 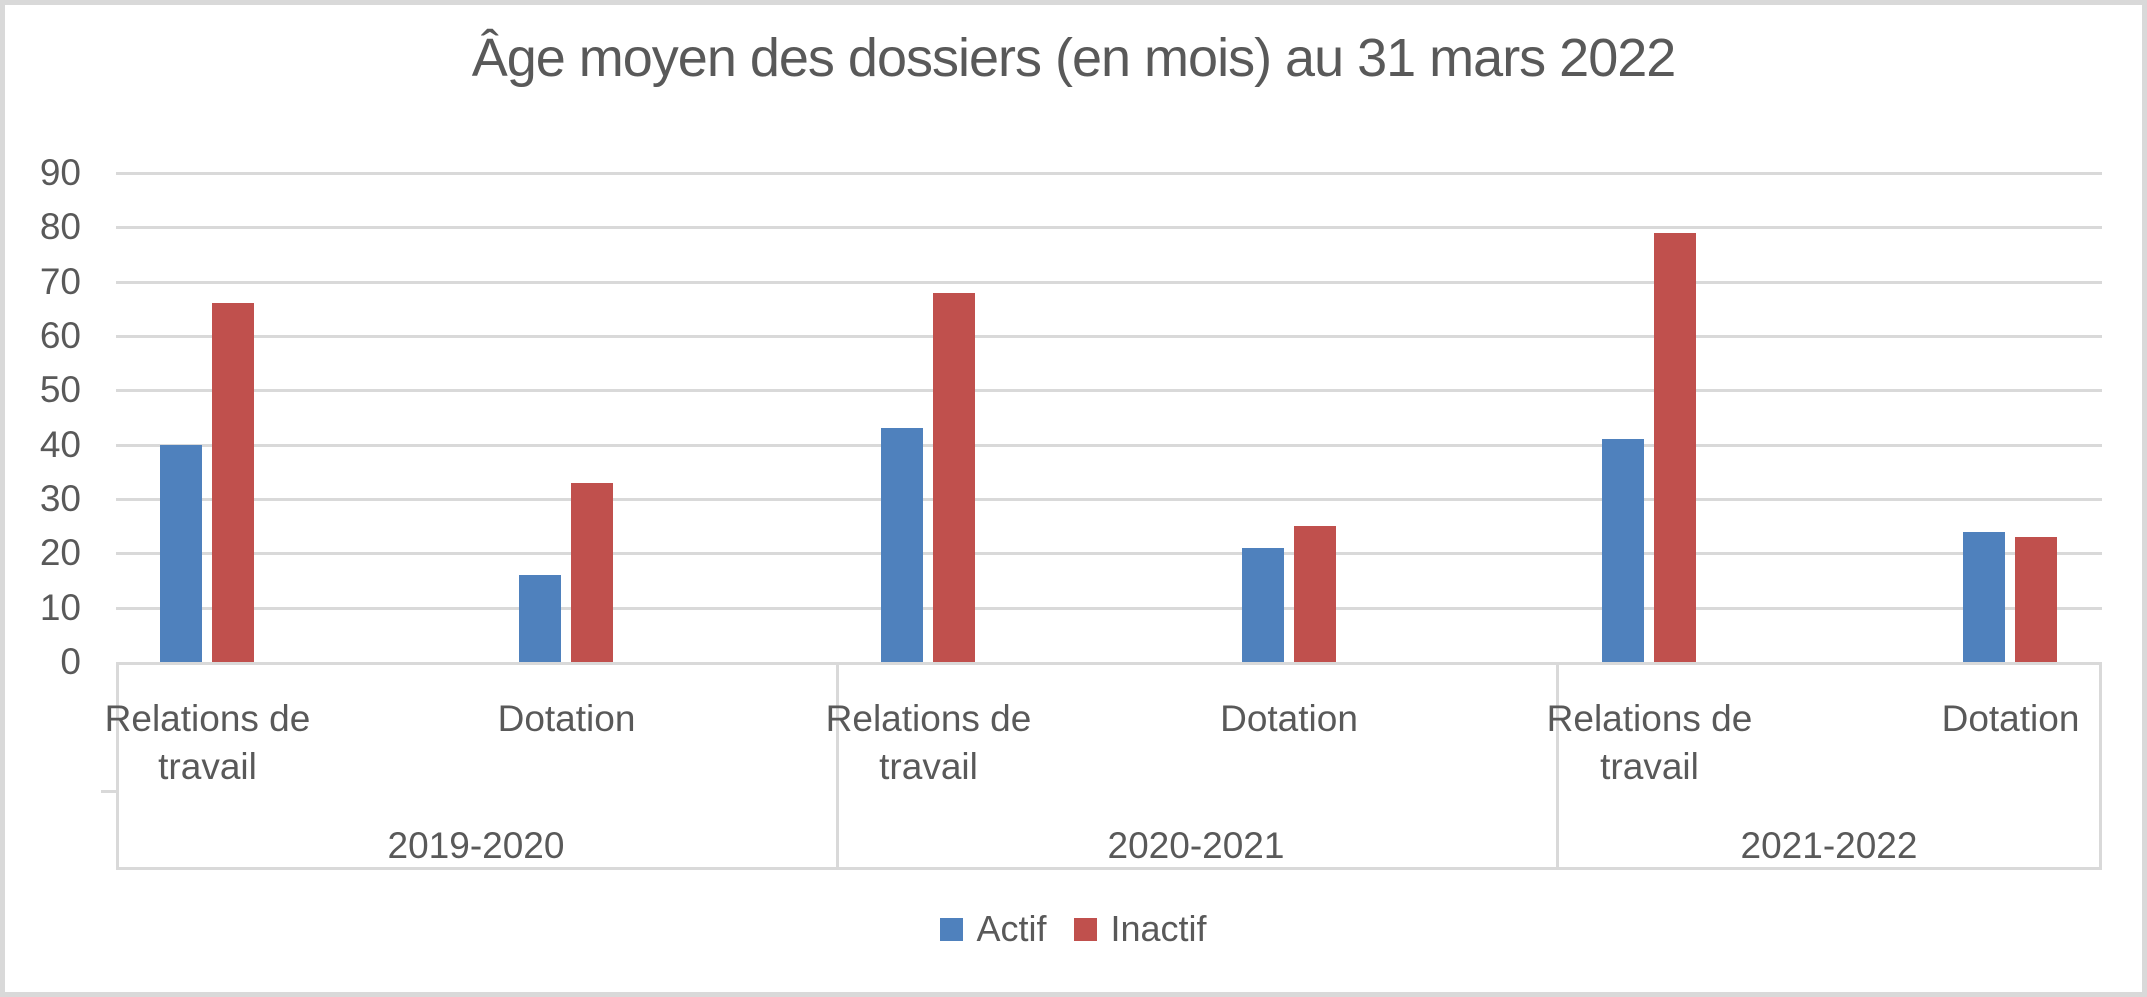 What do you see at coordinates (60, 335) in the screenshot?
I see `y-axis-tick-label: 60` at bounding box center [60, 335].